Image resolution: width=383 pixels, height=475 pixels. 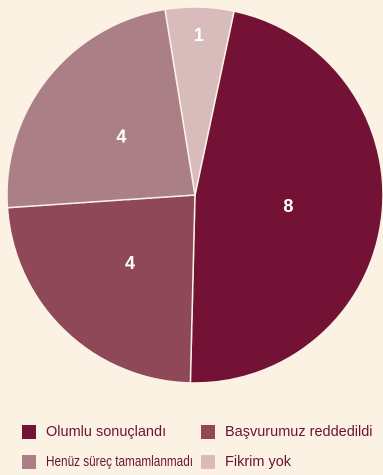 What do you see at coordinates (299, 432) in the screenshot?
I see `legend-label-2: Başvurumuz reddedildi` at bounding box center [299, 432].